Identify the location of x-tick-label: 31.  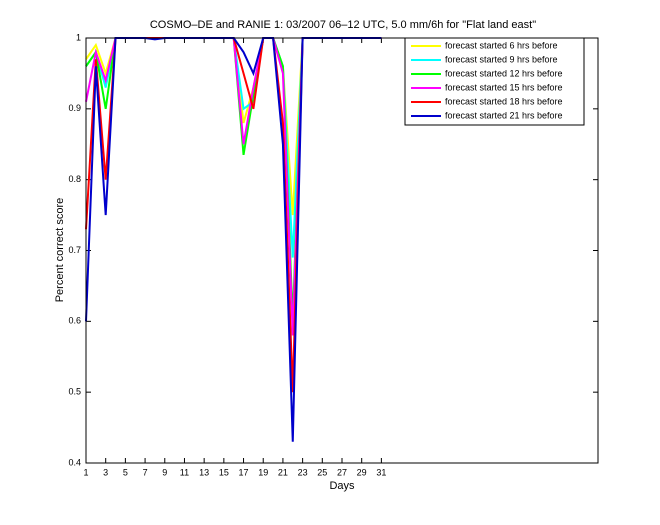
(381, 472).